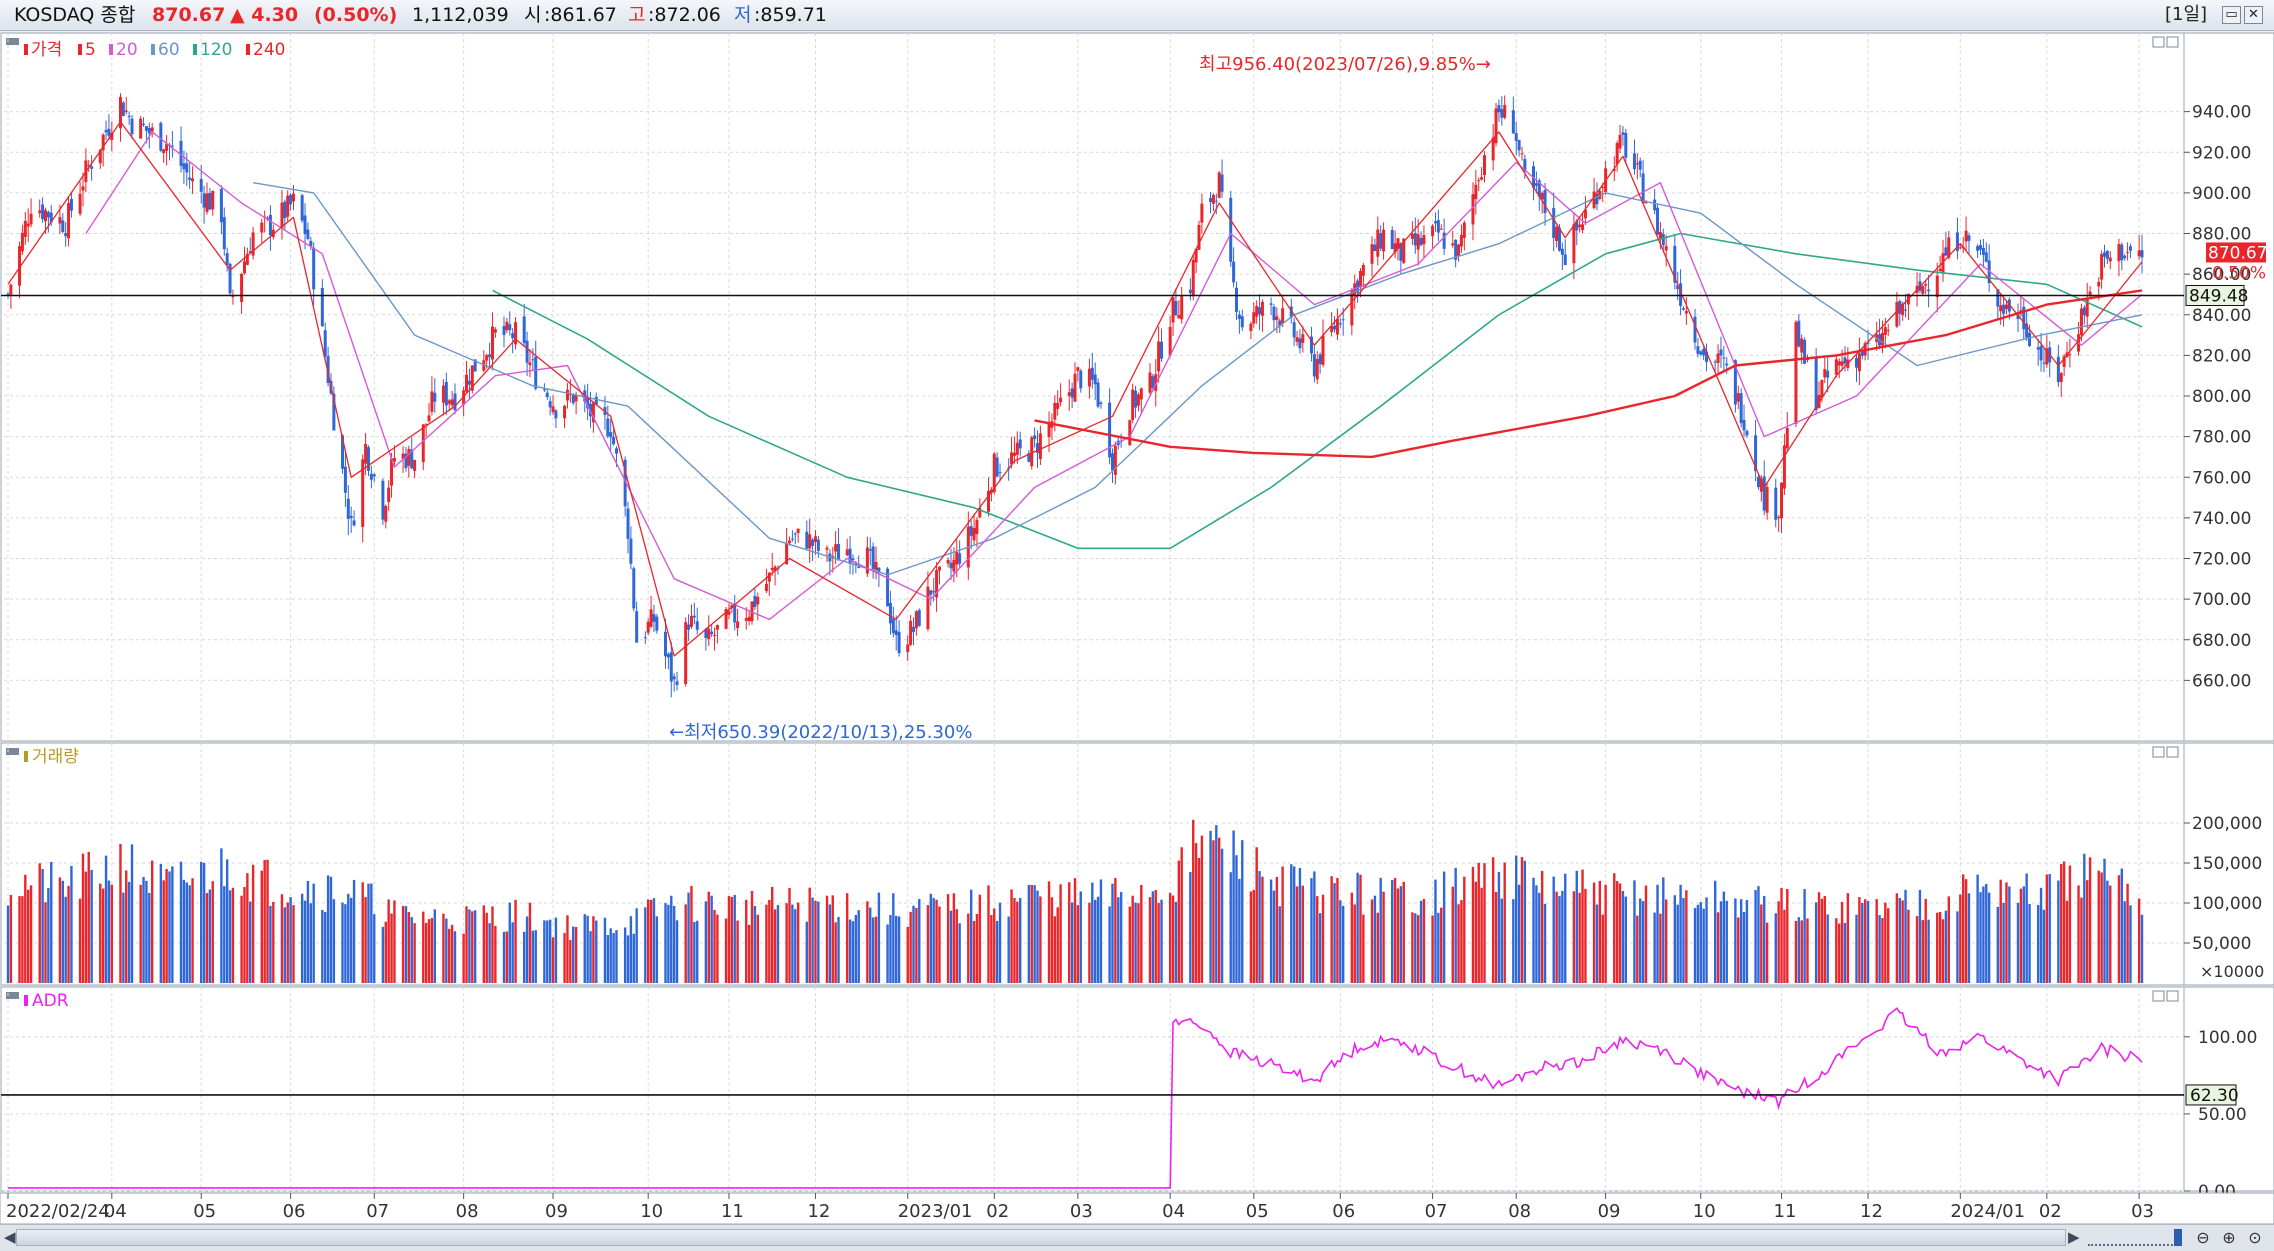  Describe the element at coordinates (2231, 15) in the screenshot. I see `minimize-icon: ▭` at that location.